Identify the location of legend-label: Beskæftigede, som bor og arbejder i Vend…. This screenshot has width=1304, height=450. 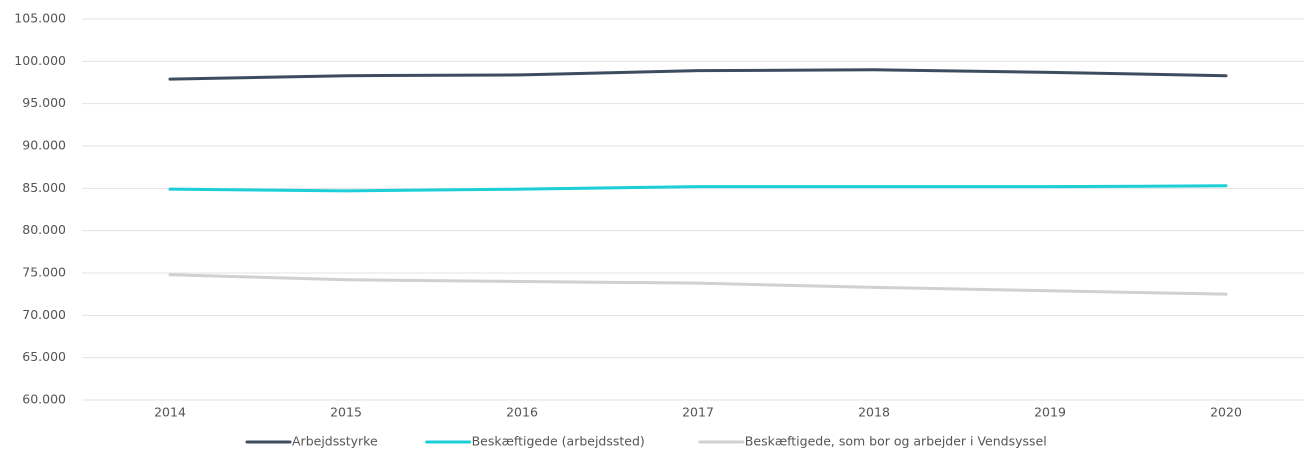
(896, 441).